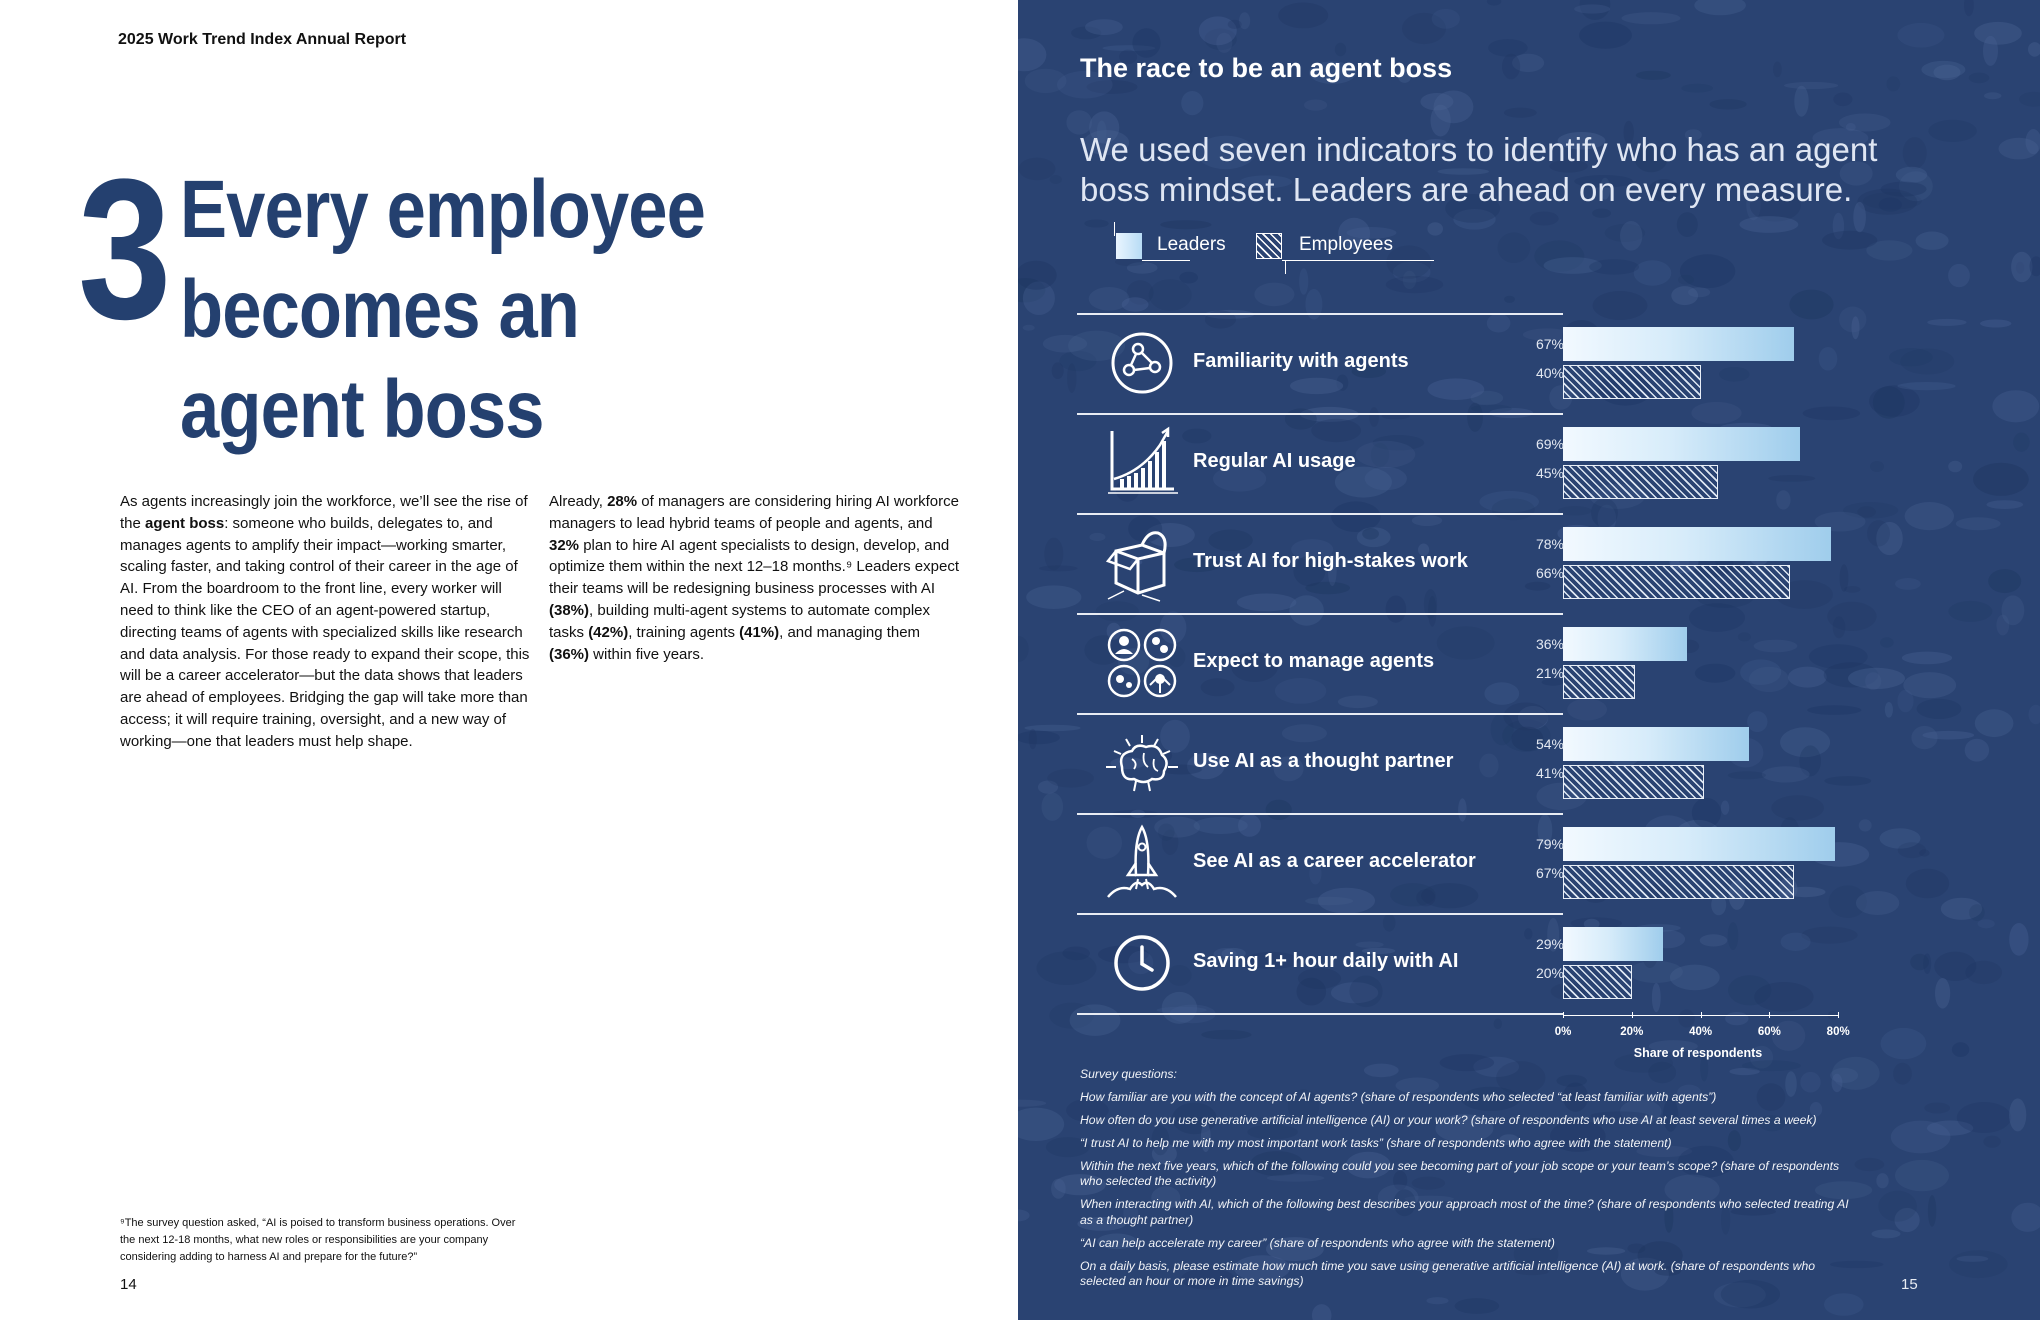  I want to click on brain-idea-icon, so click(1142, 763).